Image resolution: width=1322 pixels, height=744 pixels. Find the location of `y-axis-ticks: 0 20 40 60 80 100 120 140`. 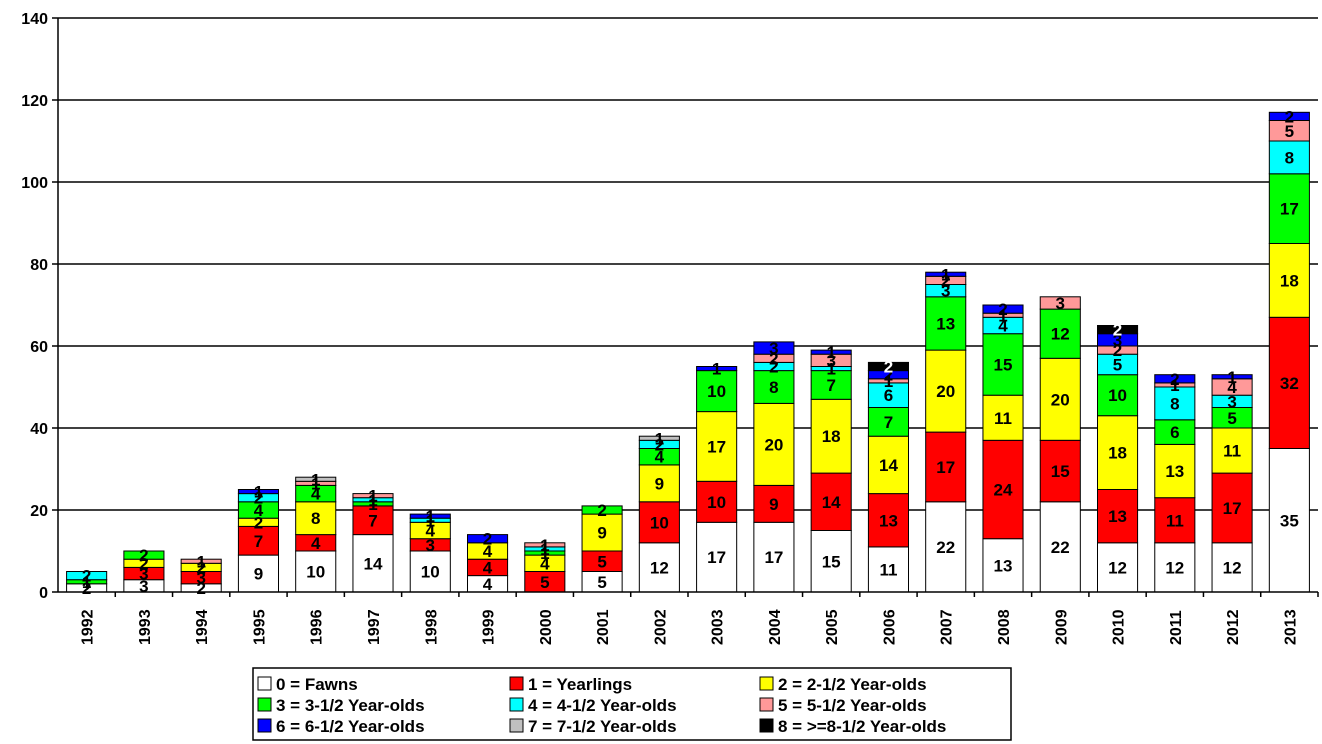

y-axis-ticks: 0 20 40 60 80 100 120 140 is located at coordinates (39, 306).